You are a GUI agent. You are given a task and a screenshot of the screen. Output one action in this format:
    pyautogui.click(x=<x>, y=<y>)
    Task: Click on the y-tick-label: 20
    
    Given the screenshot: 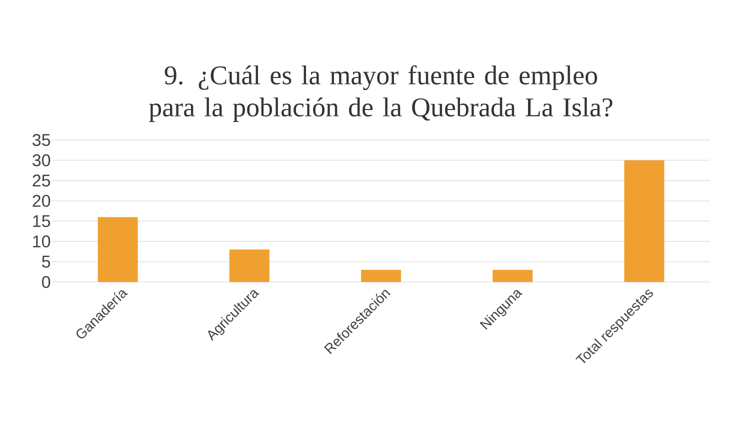 What is the action you would take?
    pyautogui.click(x=41, y=200)
    